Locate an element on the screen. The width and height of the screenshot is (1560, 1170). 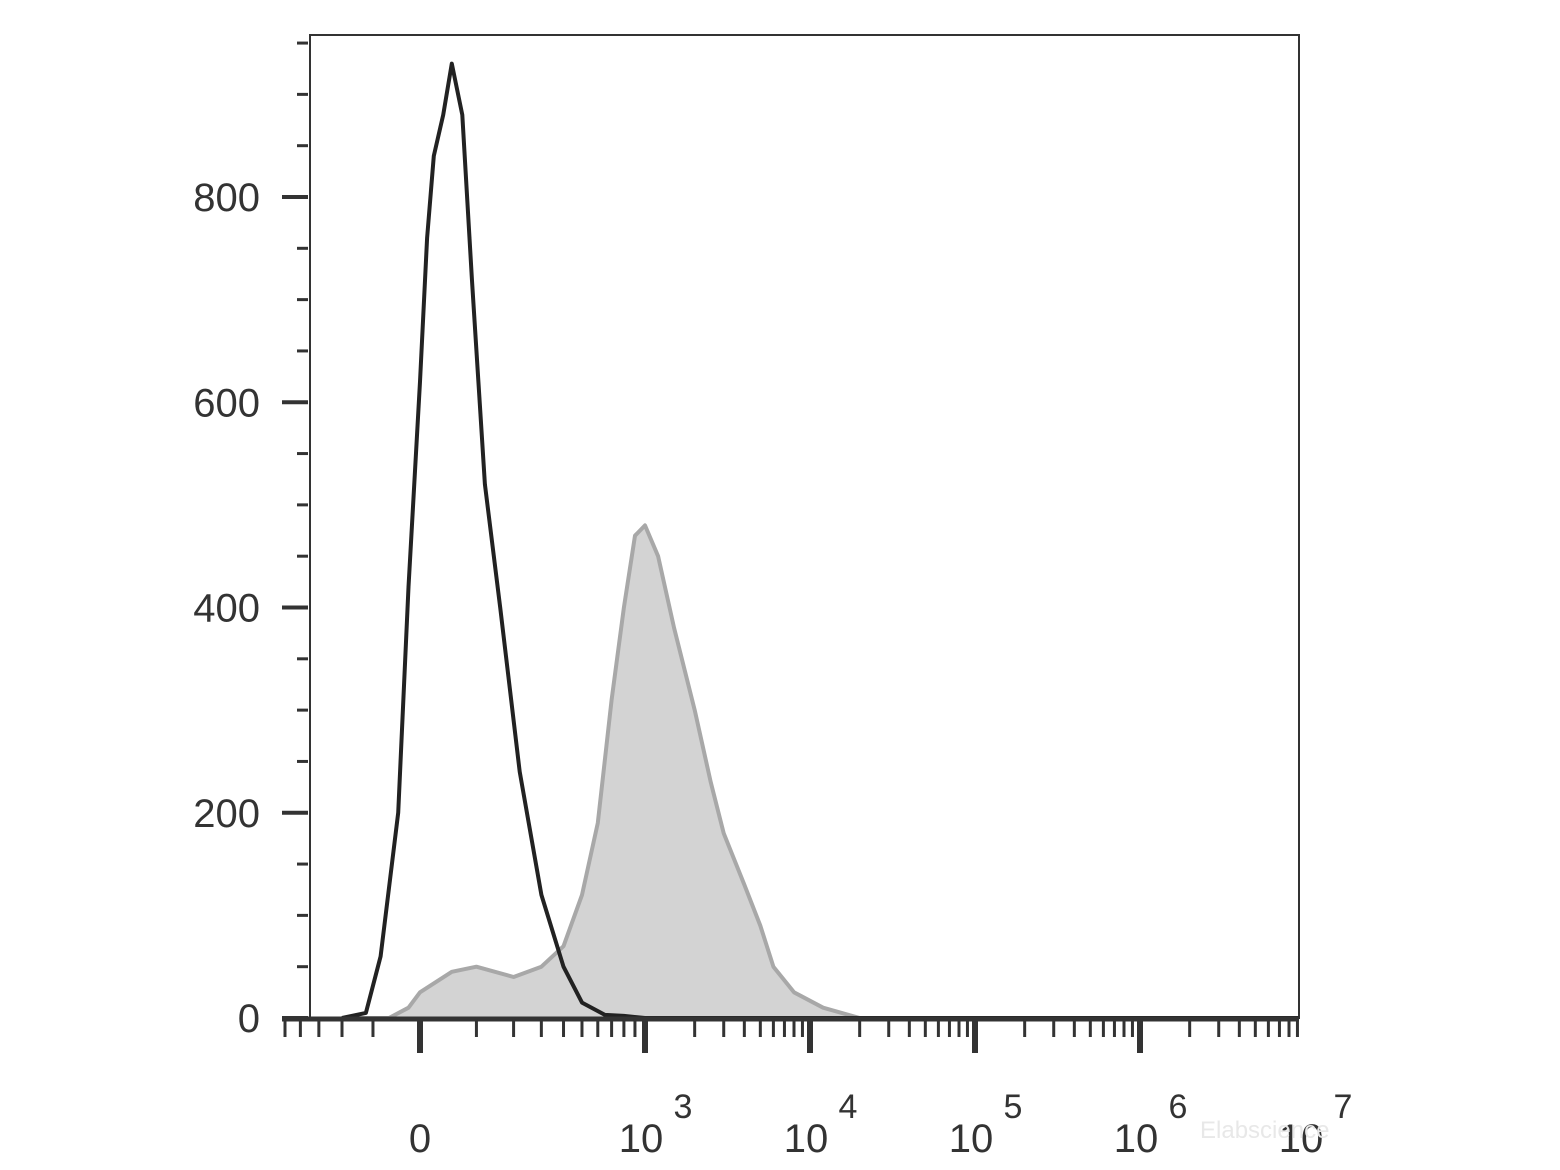
x-tick-exponent: 7 is located at coordinates (1343, 1107).